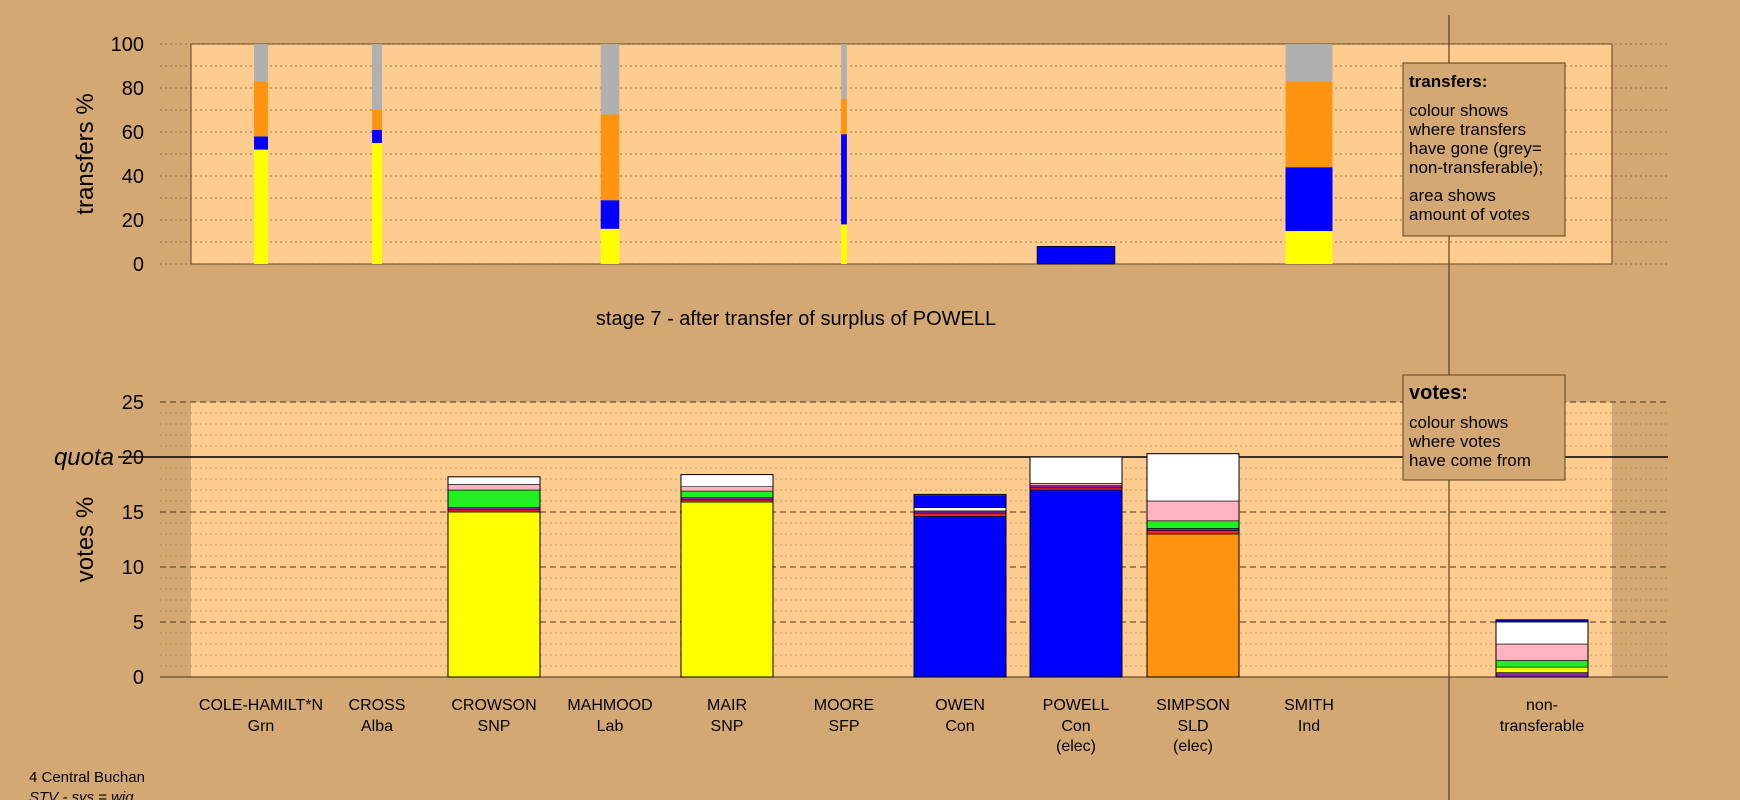 The image size is (1740, 800). I want to click on vote-segment-non-transferable-grn, so click(1542, 664).